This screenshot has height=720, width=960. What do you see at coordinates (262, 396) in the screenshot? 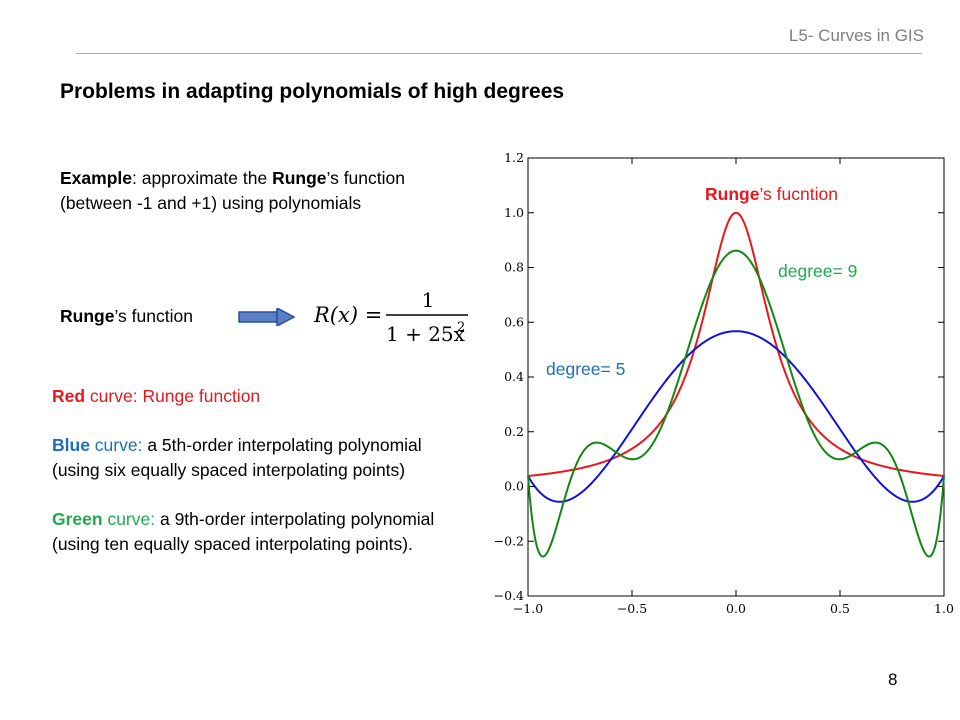
I see `legend-red: Red curve: Runge function` at bounding box center [262, 396].